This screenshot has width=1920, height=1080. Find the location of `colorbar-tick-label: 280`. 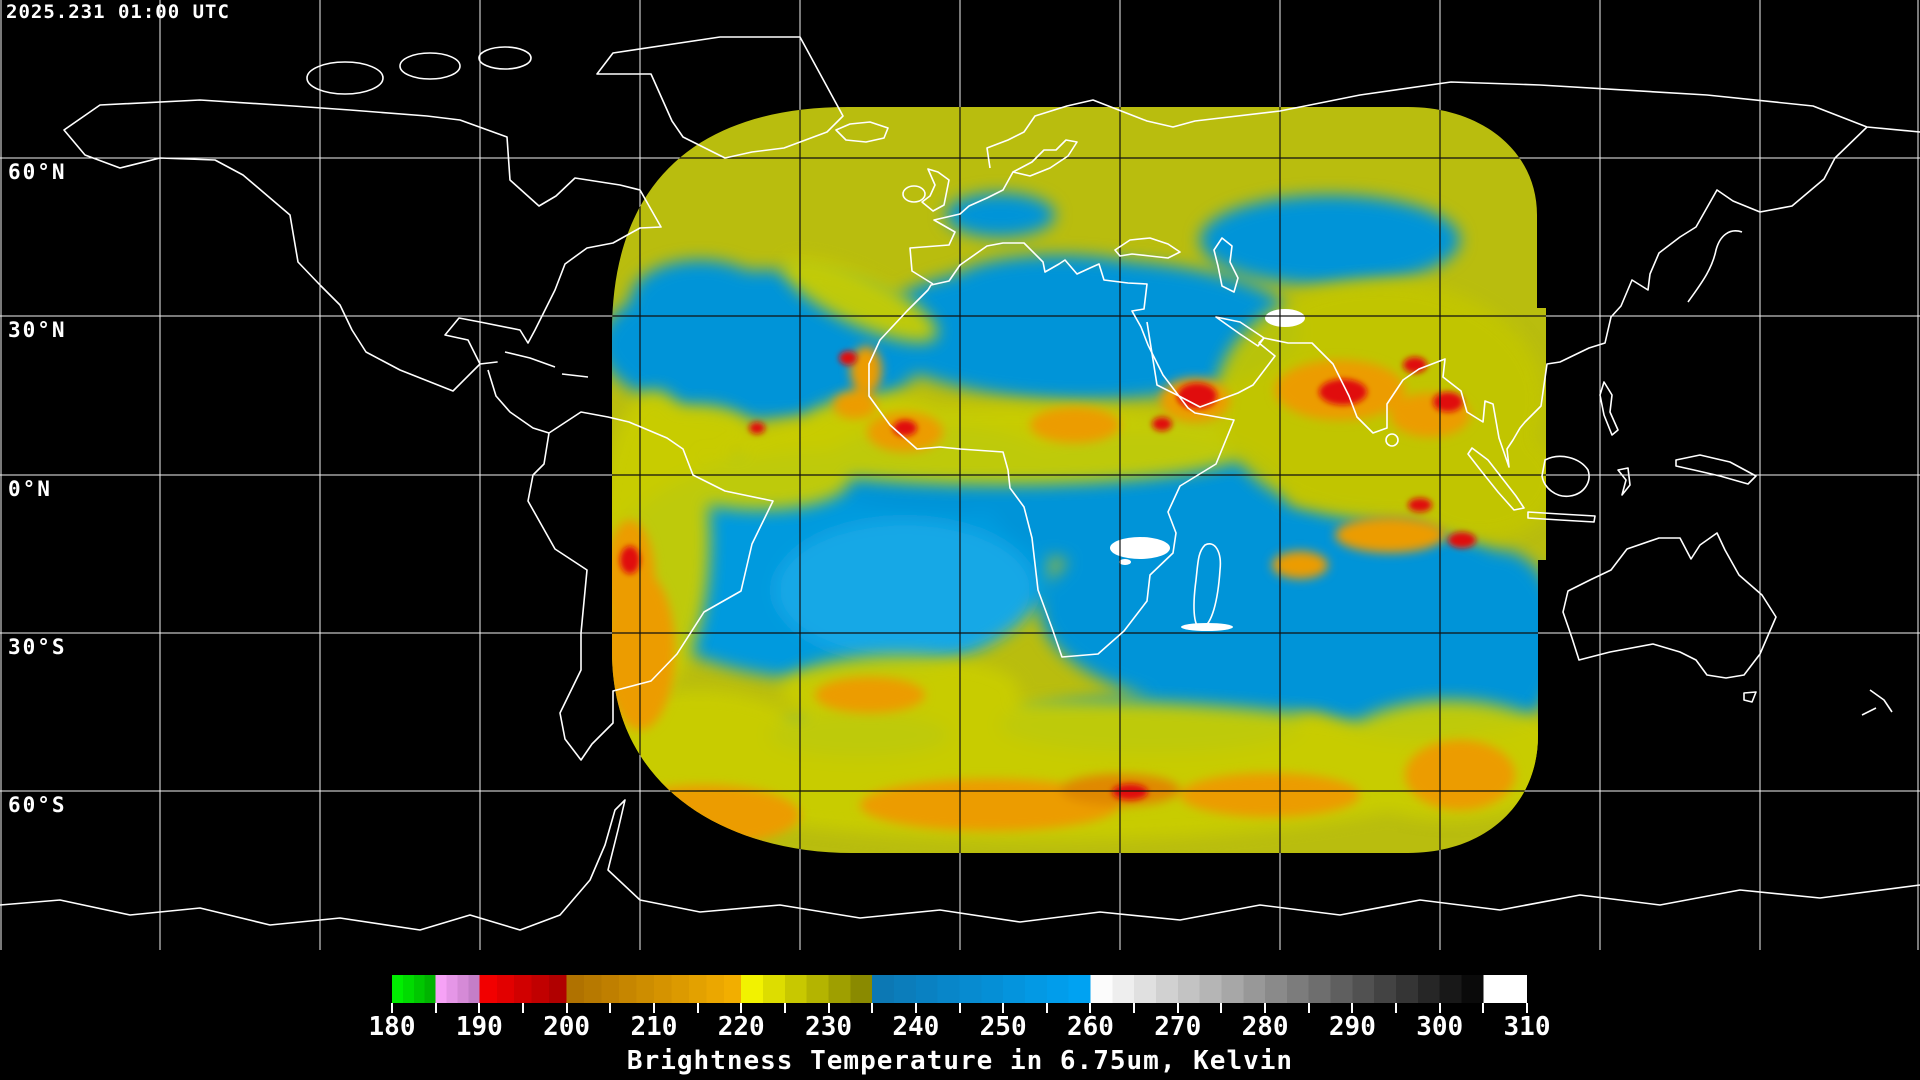

colorbar-tick-label: 280 is located at coordinates (1265, 1027).